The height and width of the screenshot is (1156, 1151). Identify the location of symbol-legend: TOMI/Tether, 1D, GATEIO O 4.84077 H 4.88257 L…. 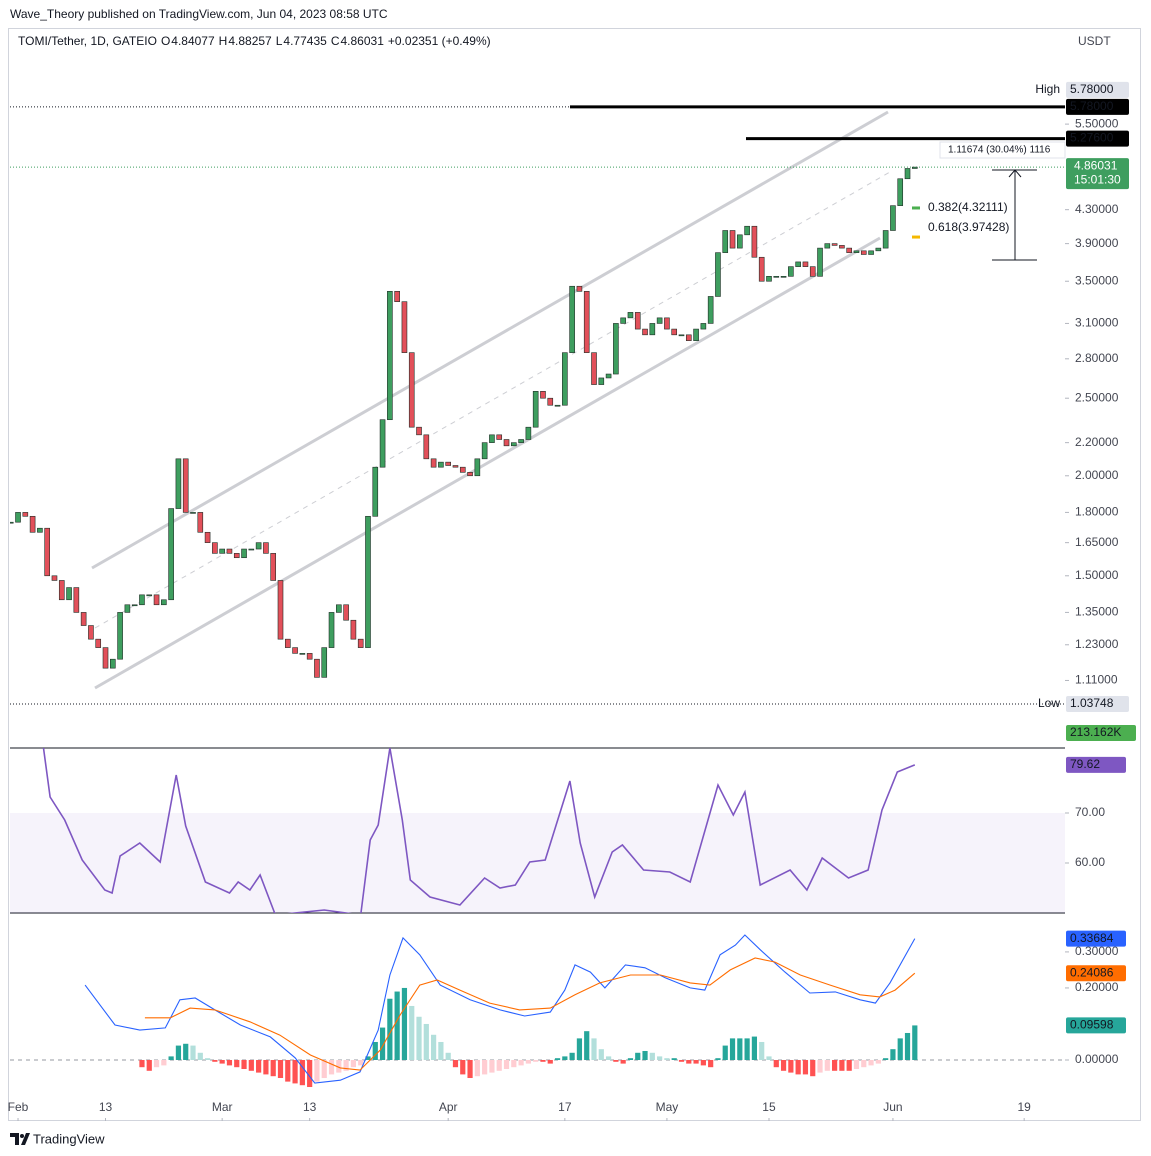
(254, 41).